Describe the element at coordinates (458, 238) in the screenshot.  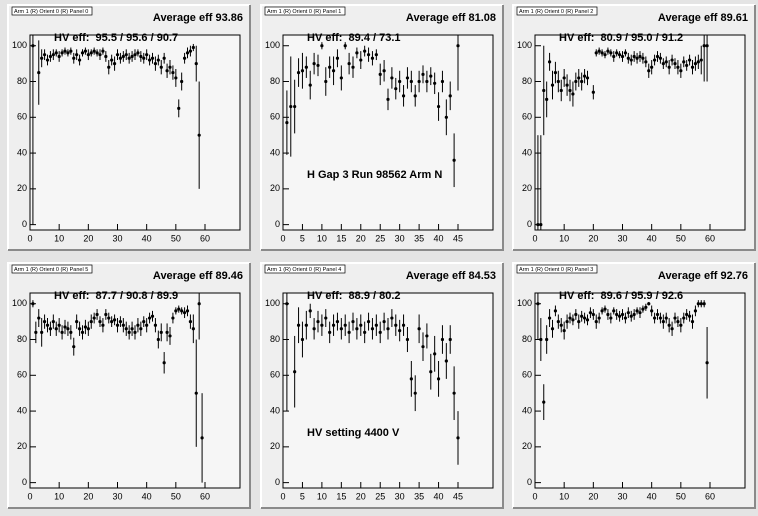
I see `x-tick-label: 45` at that location.